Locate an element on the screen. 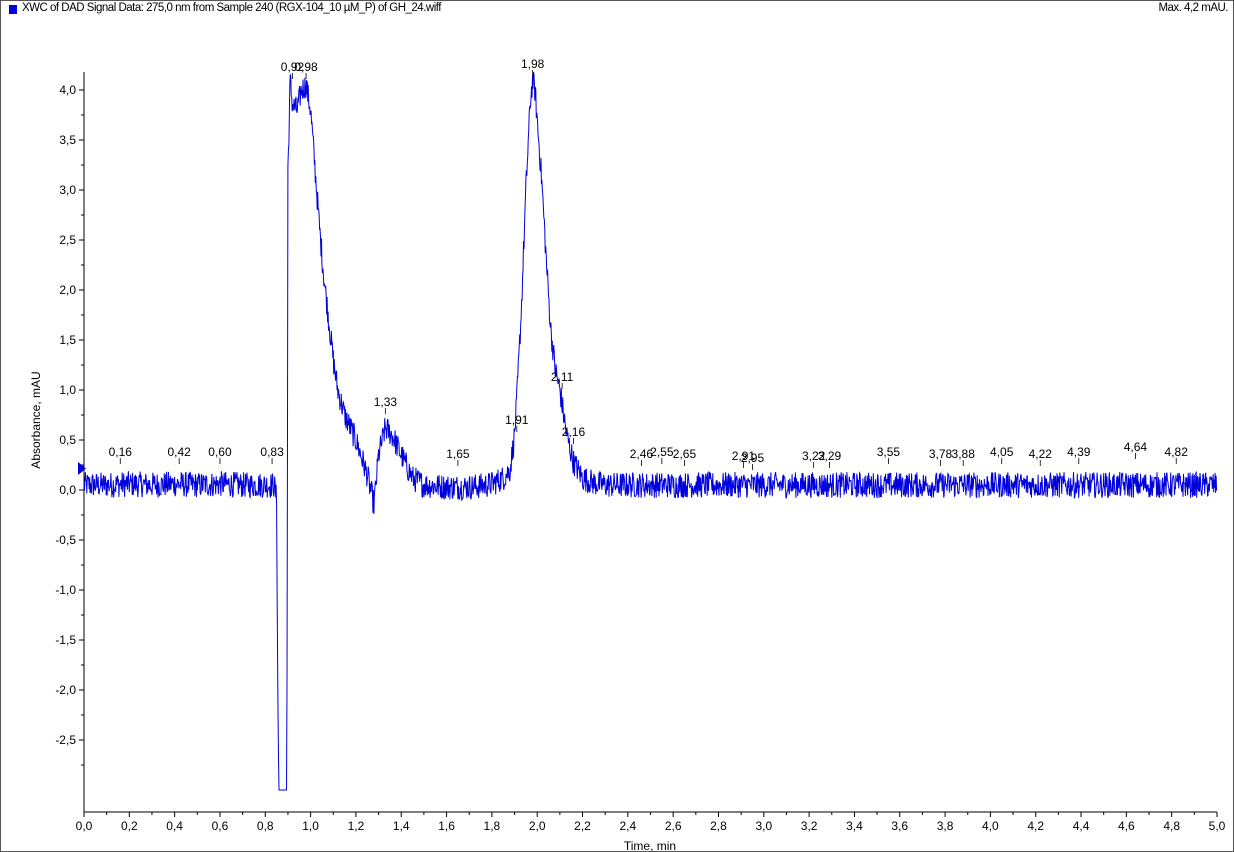  x-tick-label: 3,8 is located at coordinates (945, 826).